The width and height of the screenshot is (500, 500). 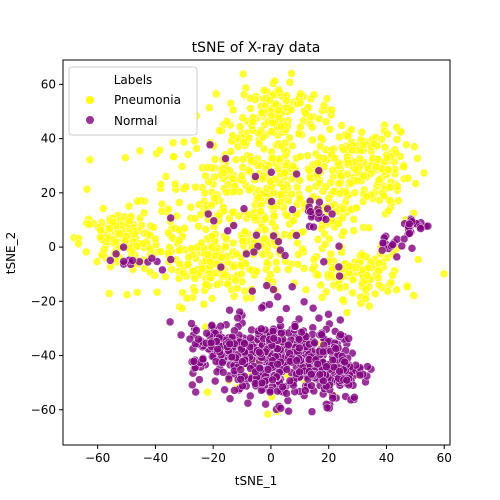 What do you see at coordinates (213, 458) in the screenshot?
I see `x-tick-label: −20` at bounding box center [213, 458].